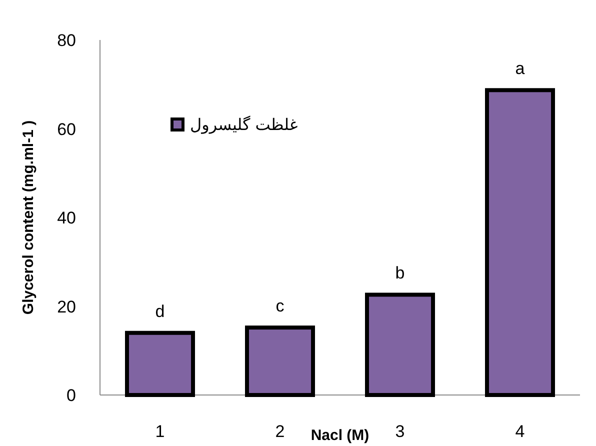 Image resolution: width=596 pixels, height=446 pixels. Describe the element at coordinates (66, 129) in the screenshot. I see `y-tick-label: 60` at that location.